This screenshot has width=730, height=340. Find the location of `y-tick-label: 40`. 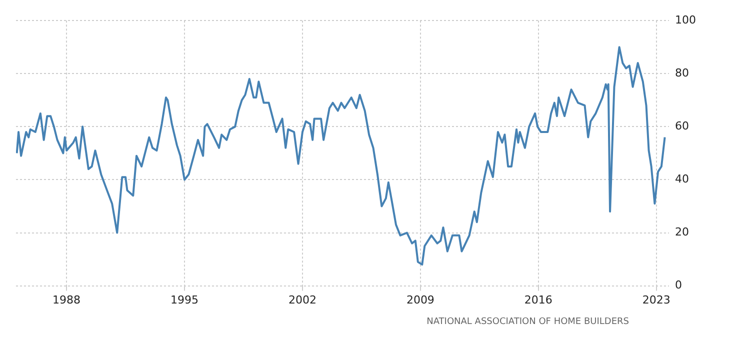

y-tick-label: 40 is located at coordinates (682, 179).